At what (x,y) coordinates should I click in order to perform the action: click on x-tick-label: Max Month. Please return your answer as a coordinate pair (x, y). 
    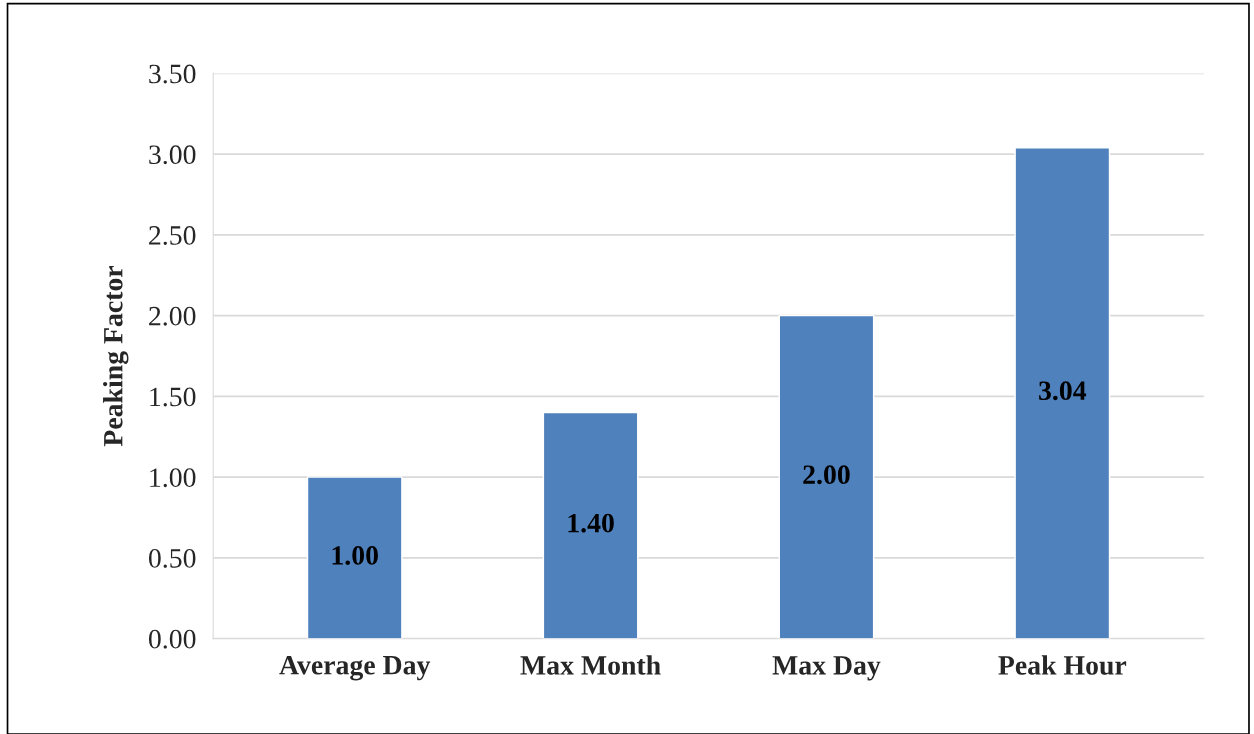
    Looking at the image, I should click on (590, 665).